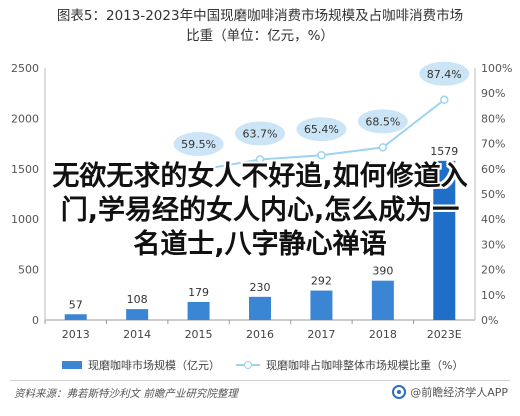  Describe the element at coordinates (28, 270) in the screenshot. I see `y-left-tick-label: 500` at that location.